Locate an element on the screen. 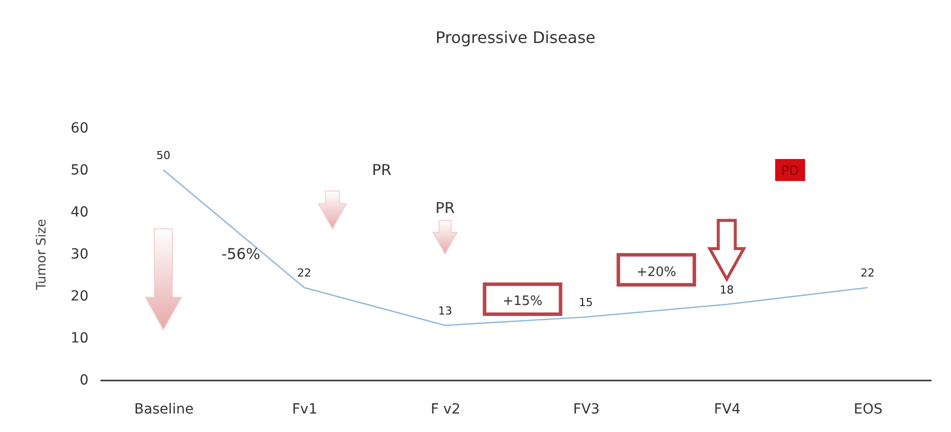  y-tick-label: 20 is located at coordinates (79, 296).